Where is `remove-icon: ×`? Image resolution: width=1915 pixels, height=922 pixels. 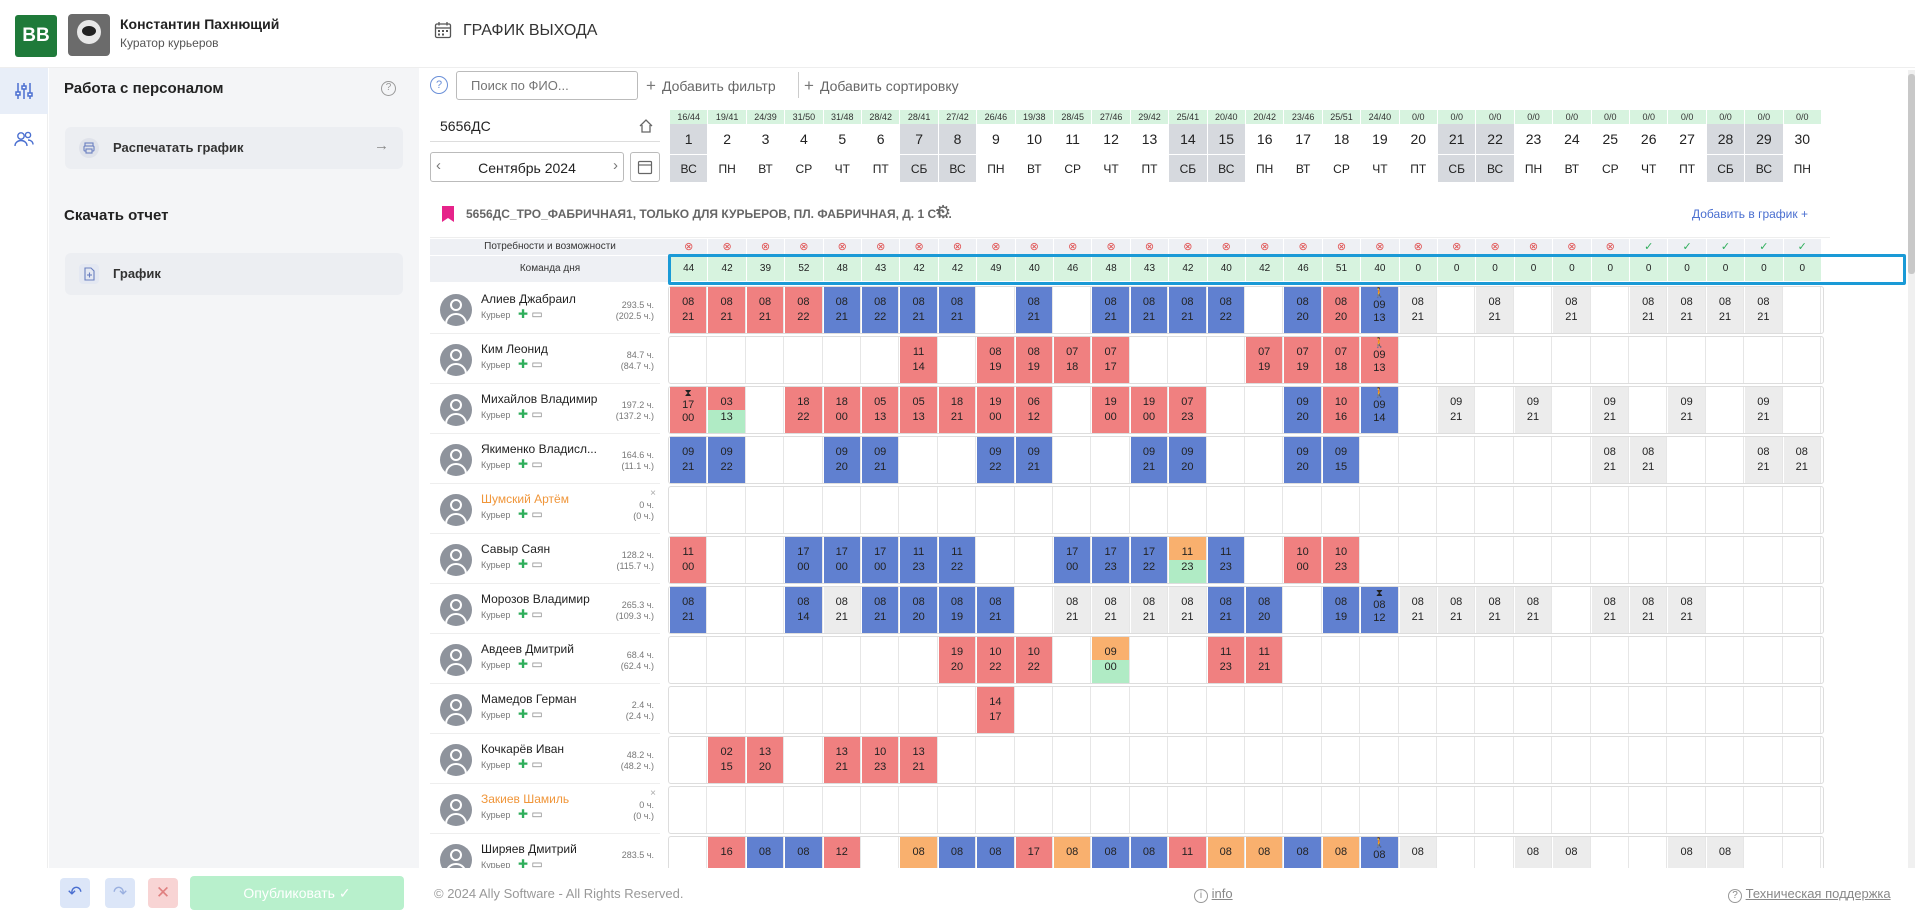 remove-icon: × is located at coordinates (653, 793).